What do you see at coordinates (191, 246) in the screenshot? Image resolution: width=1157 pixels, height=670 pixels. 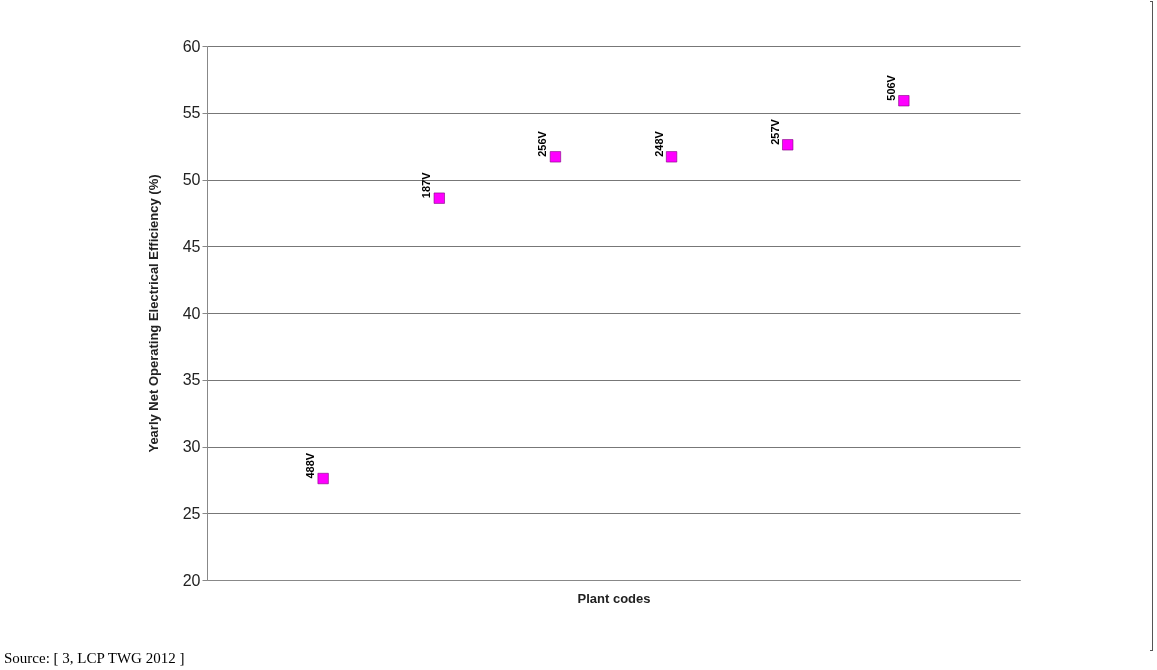 I see `y-tick-label: 45` at bounding box center [191, 246].